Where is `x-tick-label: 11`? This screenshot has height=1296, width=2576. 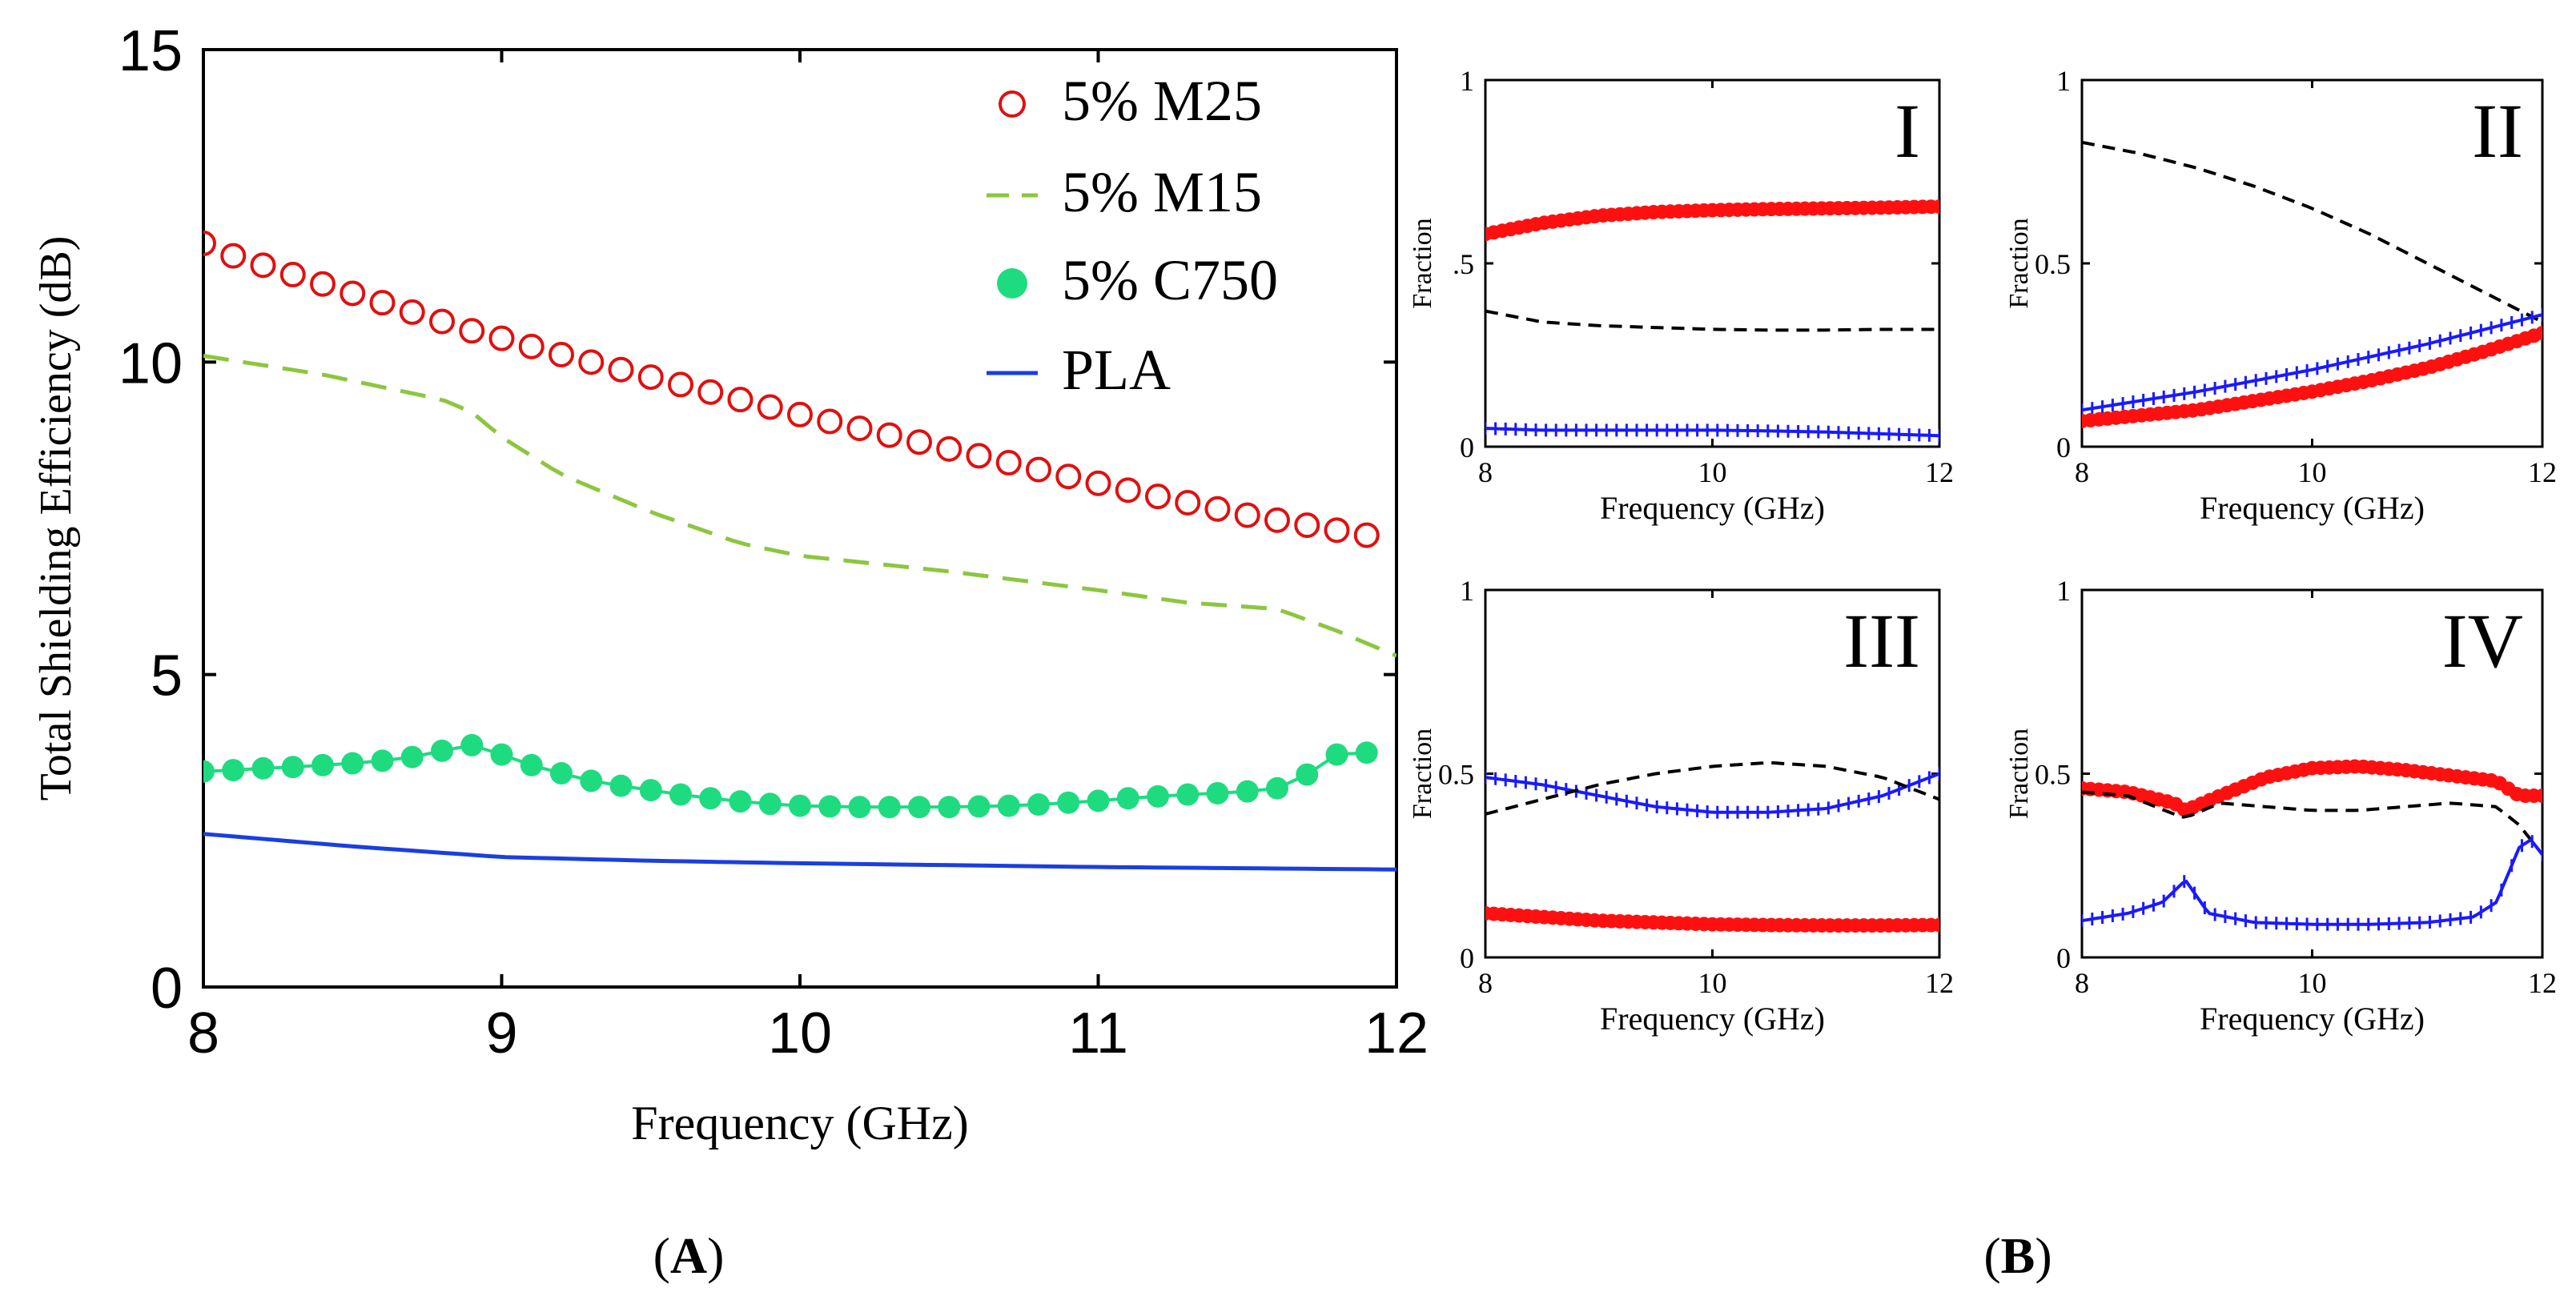
x-tick-label: 11 is located at coordinates (1098, 1033).